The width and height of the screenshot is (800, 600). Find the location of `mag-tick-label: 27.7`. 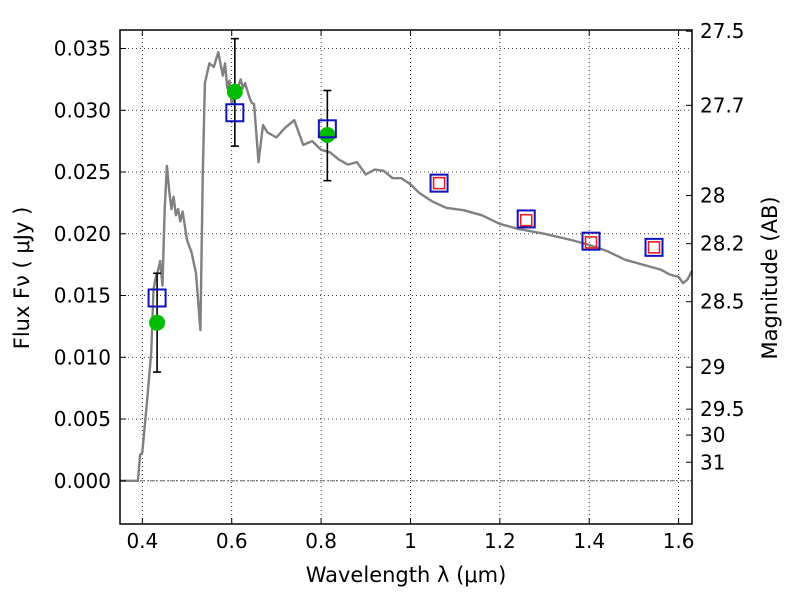

mag-tick-label: 27.7 is located at coordinates (722, 105).